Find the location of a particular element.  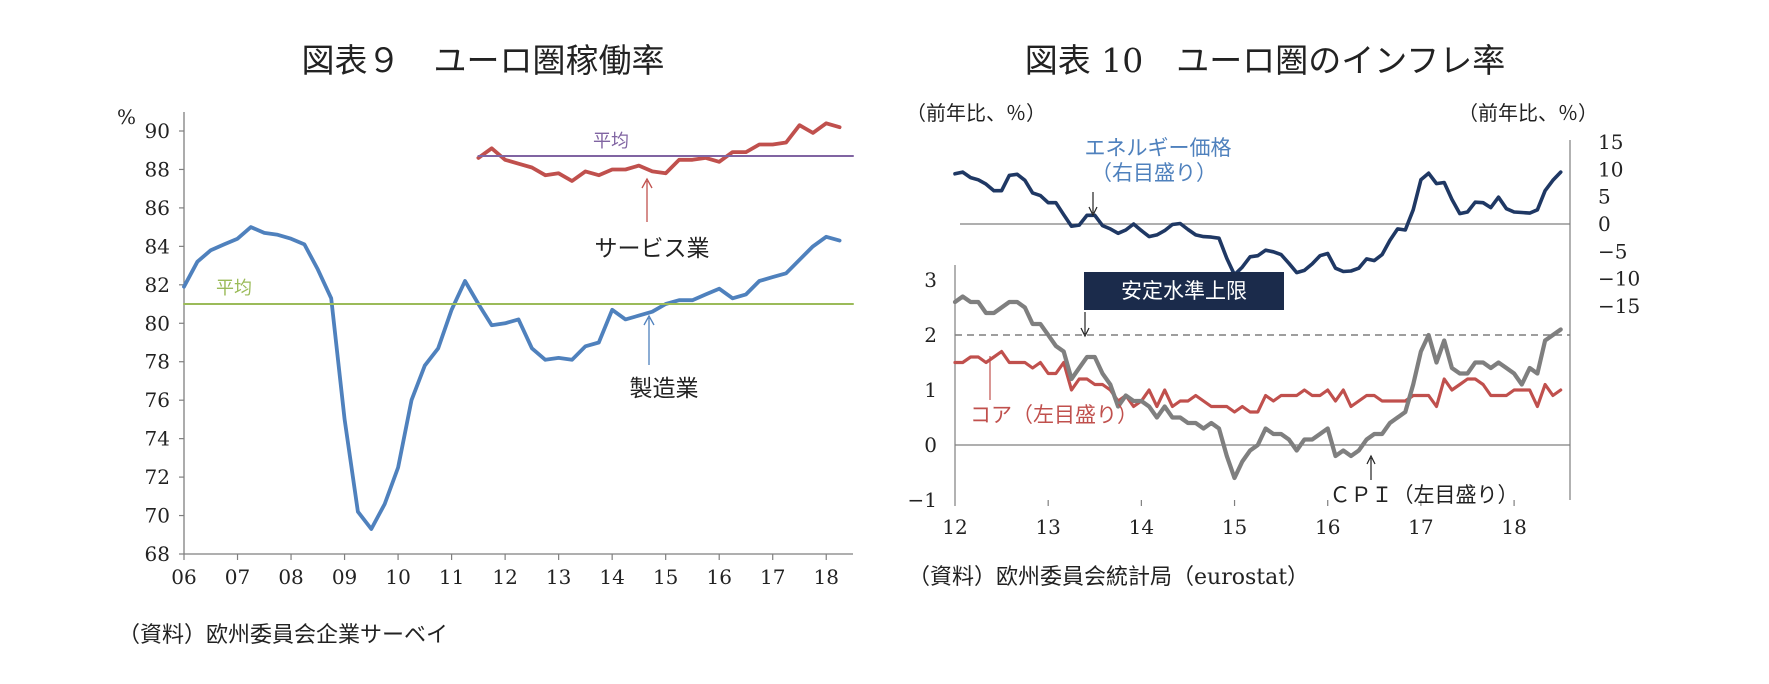

chart1-avg-label-services: 平均 is located at coordinates (611, 141).